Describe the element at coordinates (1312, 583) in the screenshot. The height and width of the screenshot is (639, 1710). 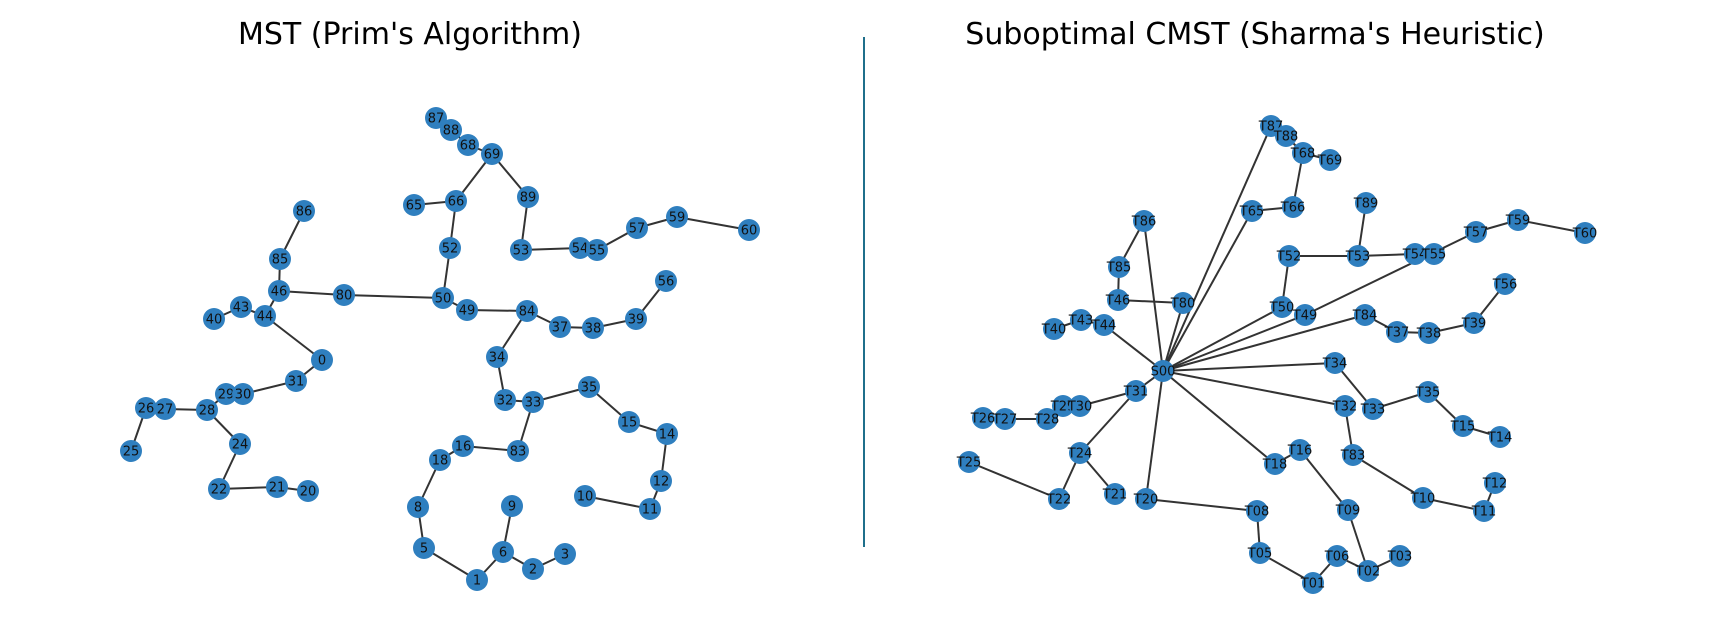
I see `graph-node: T01` at that location.